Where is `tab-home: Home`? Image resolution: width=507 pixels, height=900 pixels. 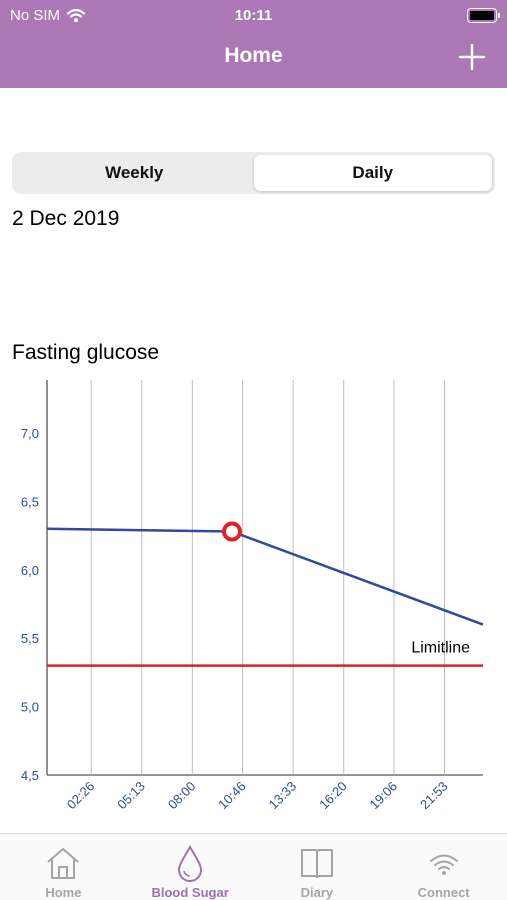
tab-home: Home is located at coordinates (63, 867).